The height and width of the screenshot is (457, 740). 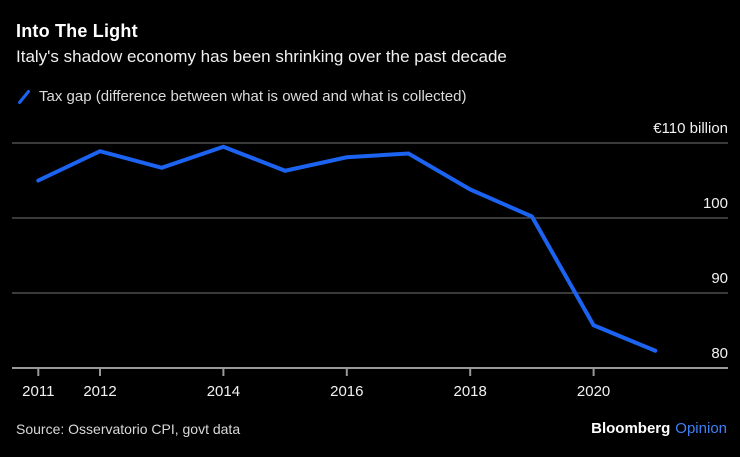 I want to click on y-axis-label-80: 80, so click(x=719, y=353).